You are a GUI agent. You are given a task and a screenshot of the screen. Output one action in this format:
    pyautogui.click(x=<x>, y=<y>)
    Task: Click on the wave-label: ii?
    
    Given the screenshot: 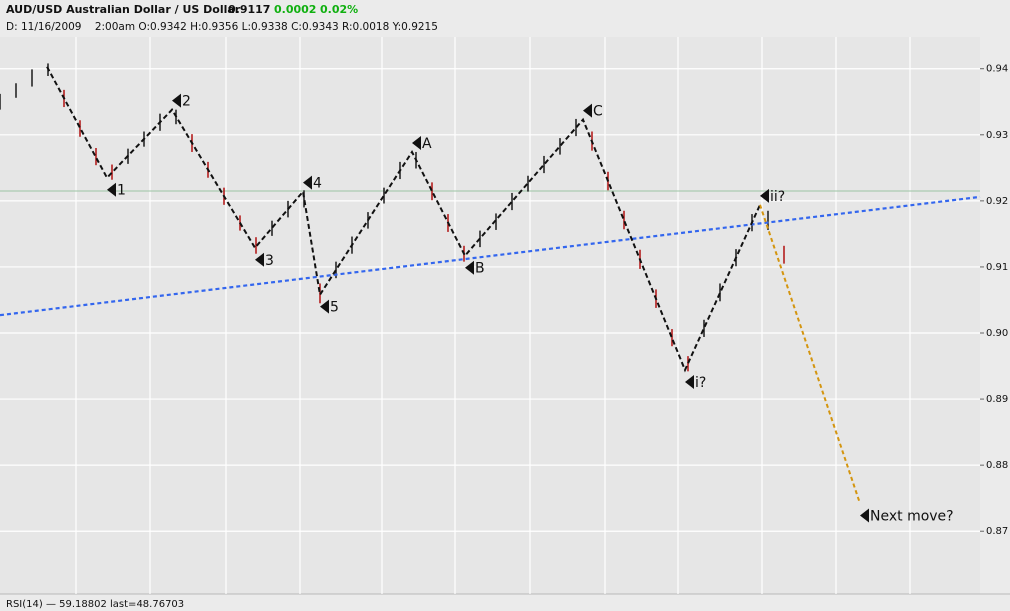 What is the action you would take?
    pyautogui.click(x=777, y=197)
    